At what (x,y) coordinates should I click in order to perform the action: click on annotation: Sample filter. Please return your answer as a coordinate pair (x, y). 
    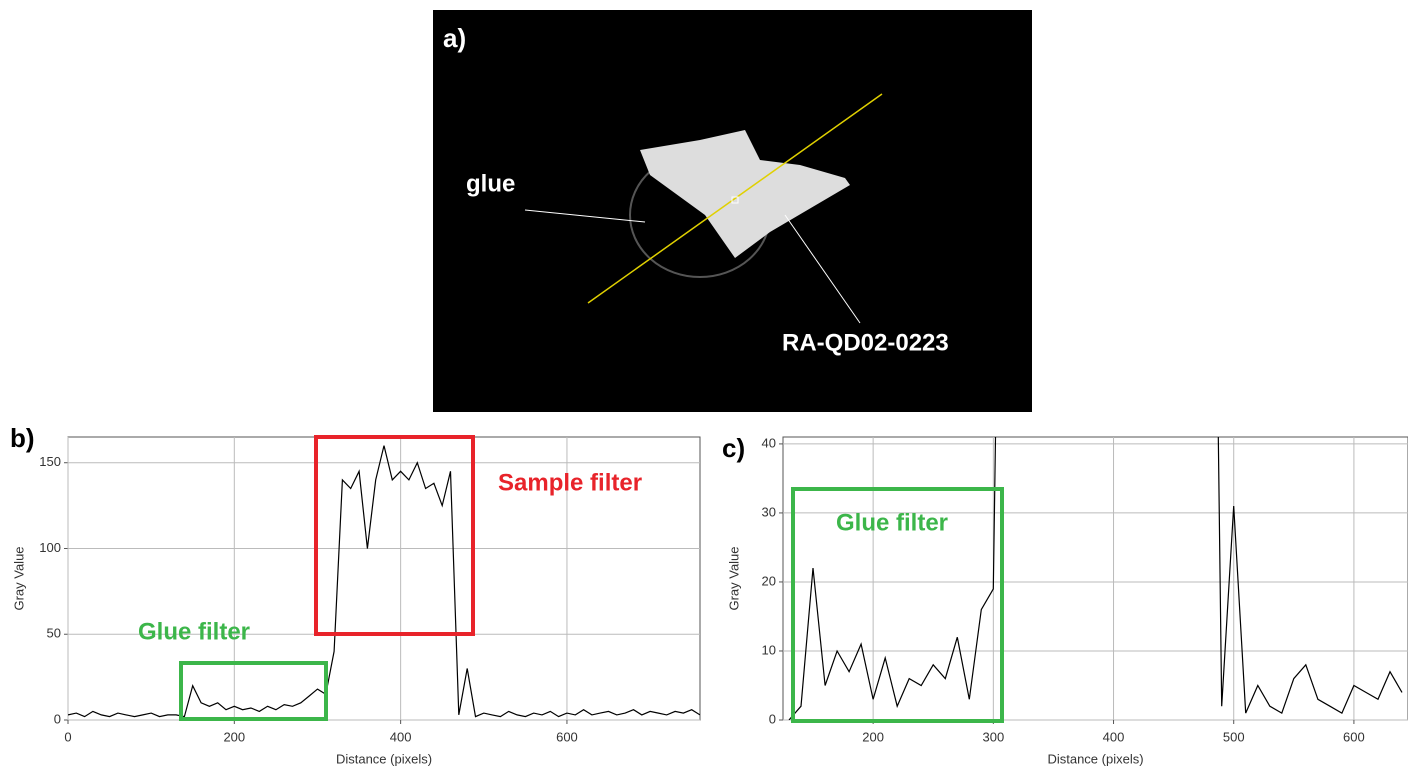
    Looking at the image, I should click on (570, 482).